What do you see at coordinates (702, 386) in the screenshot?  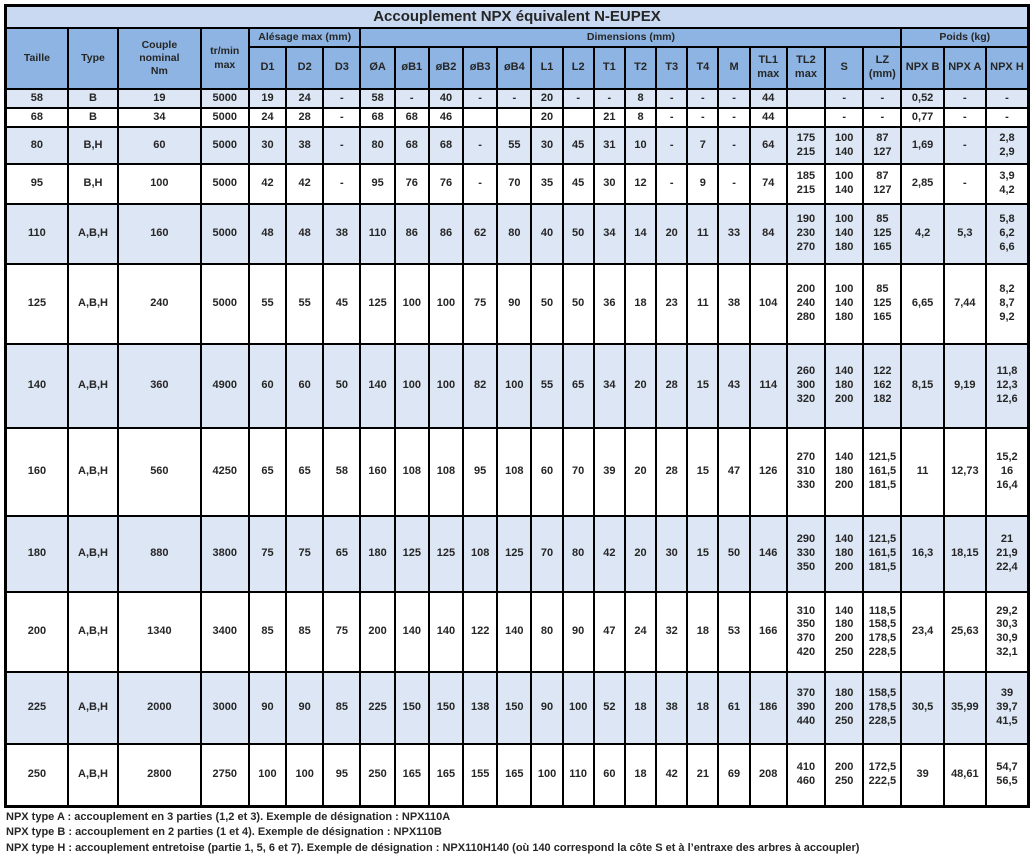 I see `table-cell: 15` at bounding box center [702, 386].